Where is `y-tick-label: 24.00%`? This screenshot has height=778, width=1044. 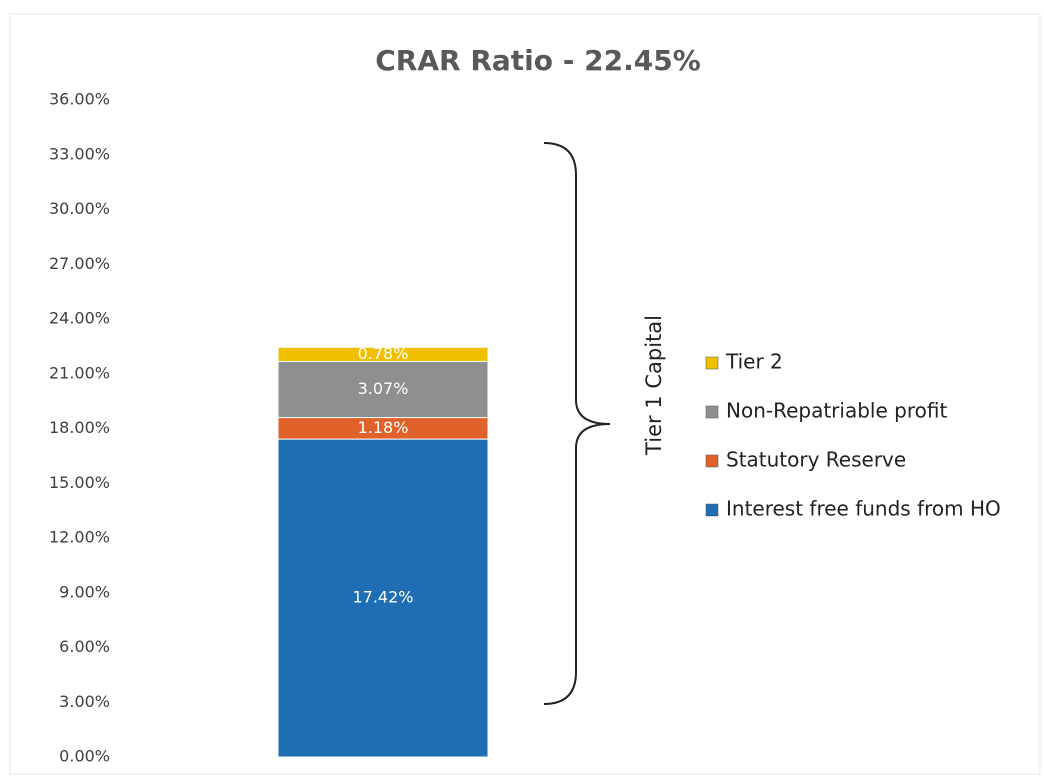 y-tick-label: 24.00% is located at coordinates (79, 318).